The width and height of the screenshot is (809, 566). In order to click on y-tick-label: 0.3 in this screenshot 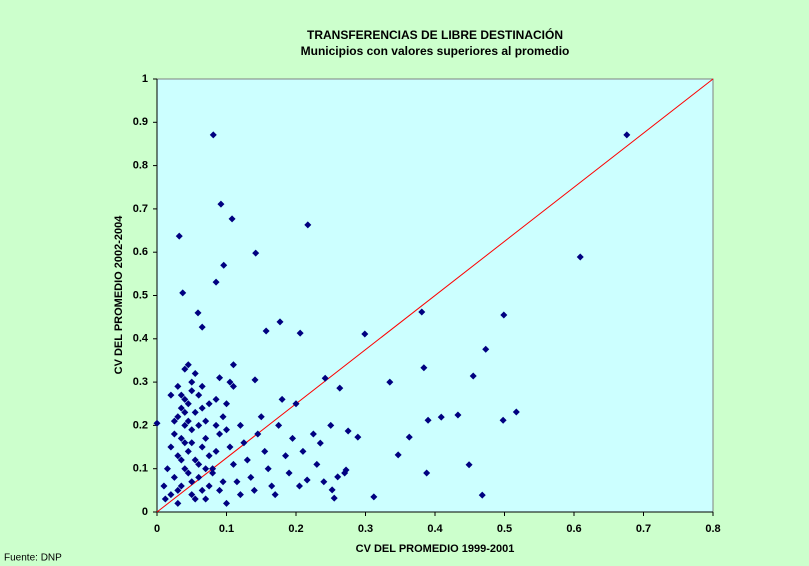, I will do `click(140, 382)`.